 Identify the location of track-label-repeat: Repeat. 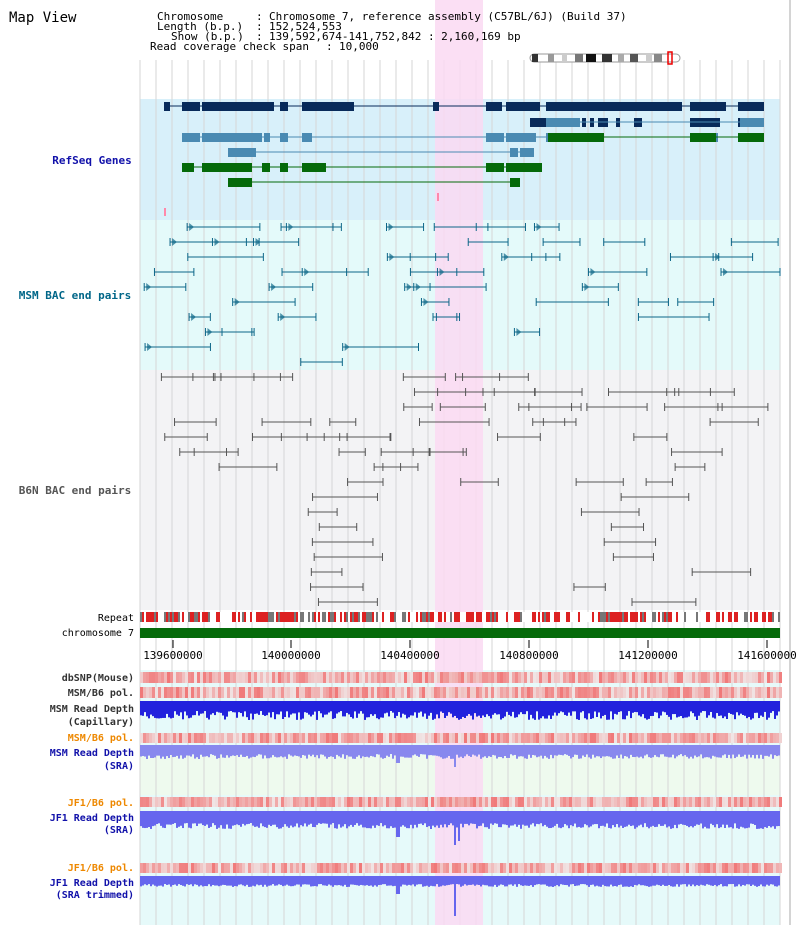
(116, 618).